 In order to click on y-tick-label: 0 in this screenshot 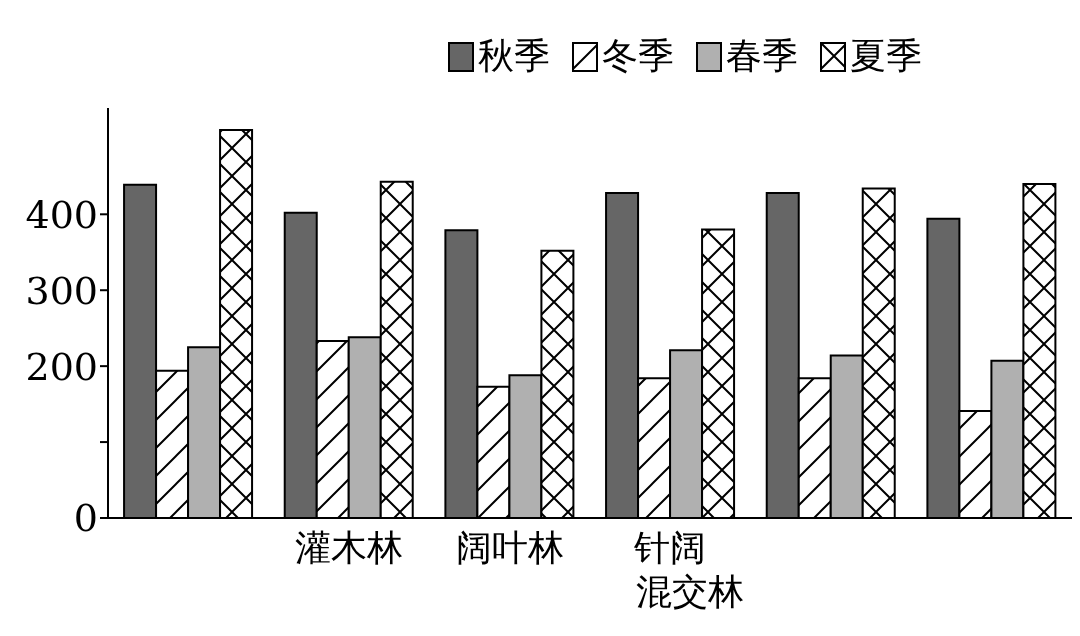, I will do `click(85, 518)`.